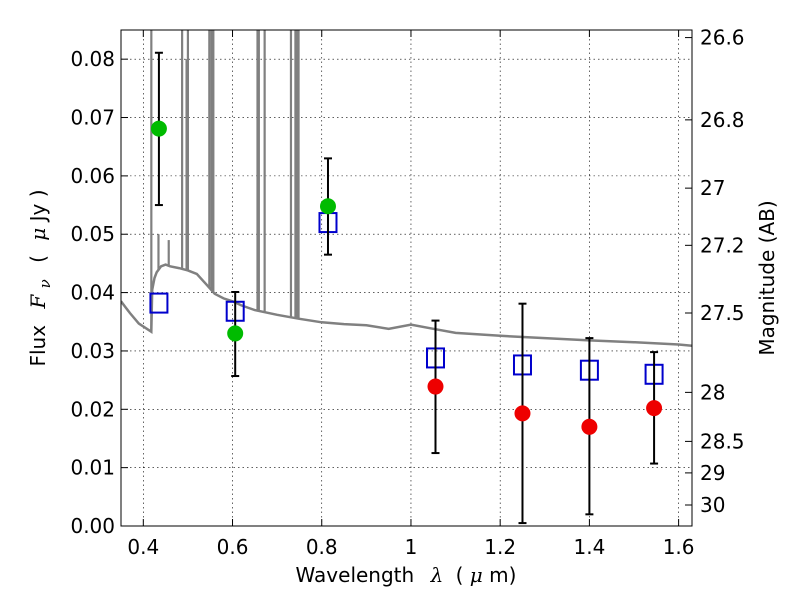  Describe the element at coordinates (411, 547) in the screenshot. I see `x-tick-label: 1` at that location.